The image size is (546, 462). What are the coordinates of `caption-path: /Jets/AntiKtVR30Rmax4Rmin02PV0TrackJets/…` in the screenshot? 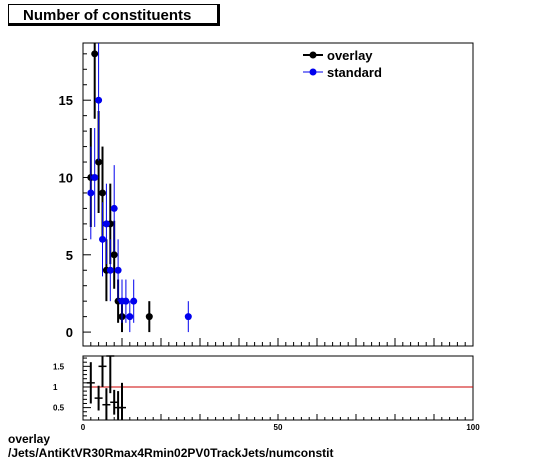 It's located at (171, 453).